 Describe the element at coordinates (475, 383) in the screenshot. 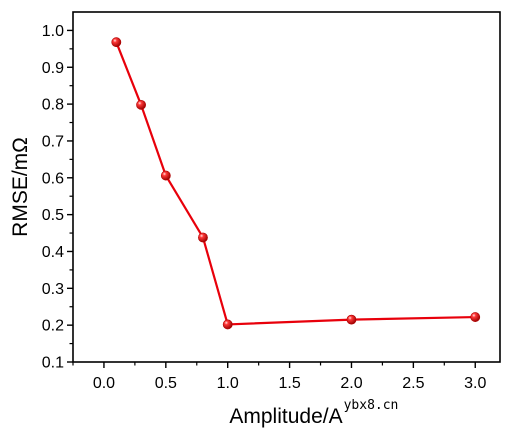

I see `x-tick-label: 3.0` at that location.